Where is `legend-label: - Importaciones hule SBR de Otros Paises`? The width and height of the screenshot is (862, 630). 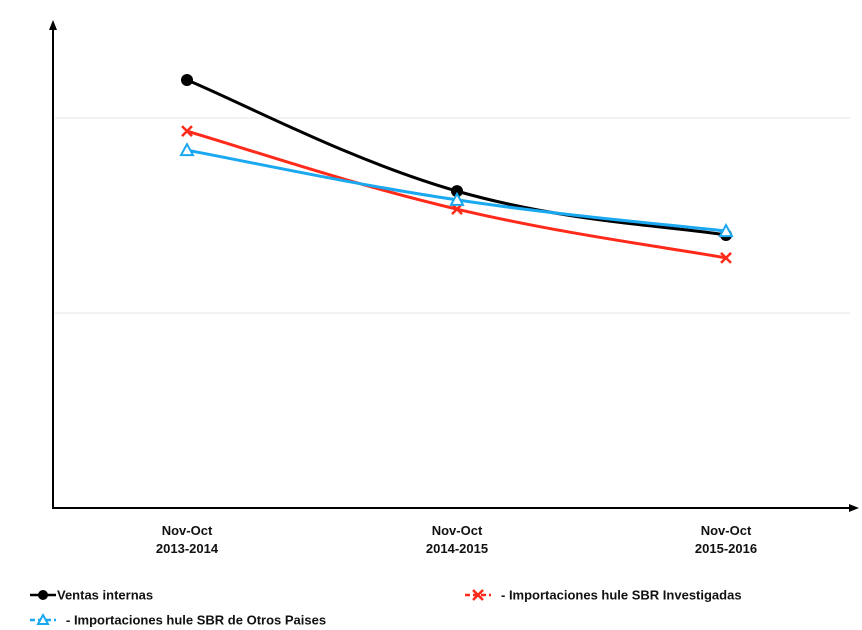 legend-label: - Importaciones hule SBR de Otros Paises is located at coordinates (196, 619).